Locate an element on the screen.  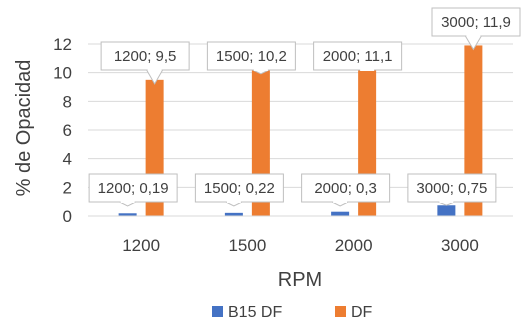
x-tick-labels: 1200 1500 2000 3000 is located at coordinates (300, 245).